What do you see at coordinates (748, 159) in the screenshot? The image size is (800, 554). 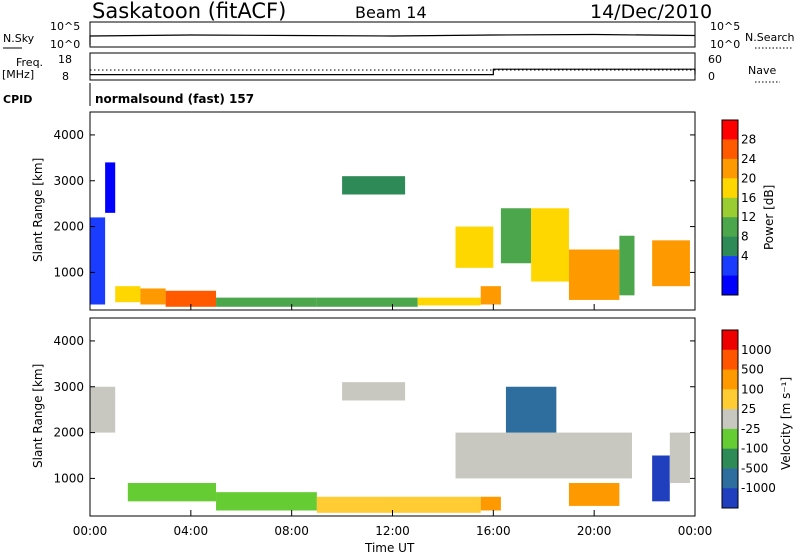 I see `power-colorbar-tick: 24` at bounding box center [748, 159].